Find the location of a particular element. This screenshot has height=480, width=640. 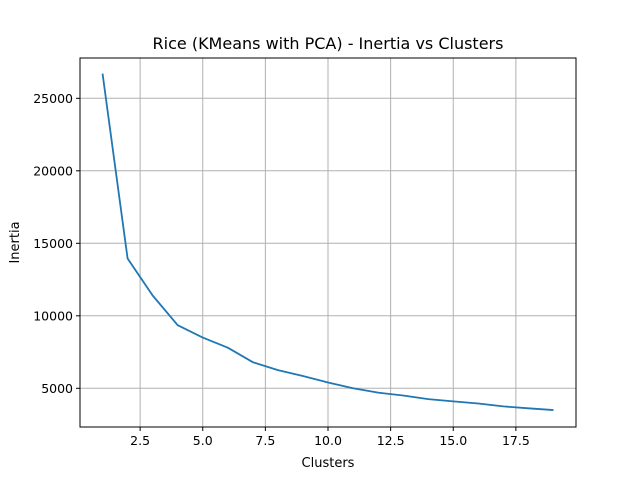

x-axis-label: Clusters is located at coordinates (328, 463).